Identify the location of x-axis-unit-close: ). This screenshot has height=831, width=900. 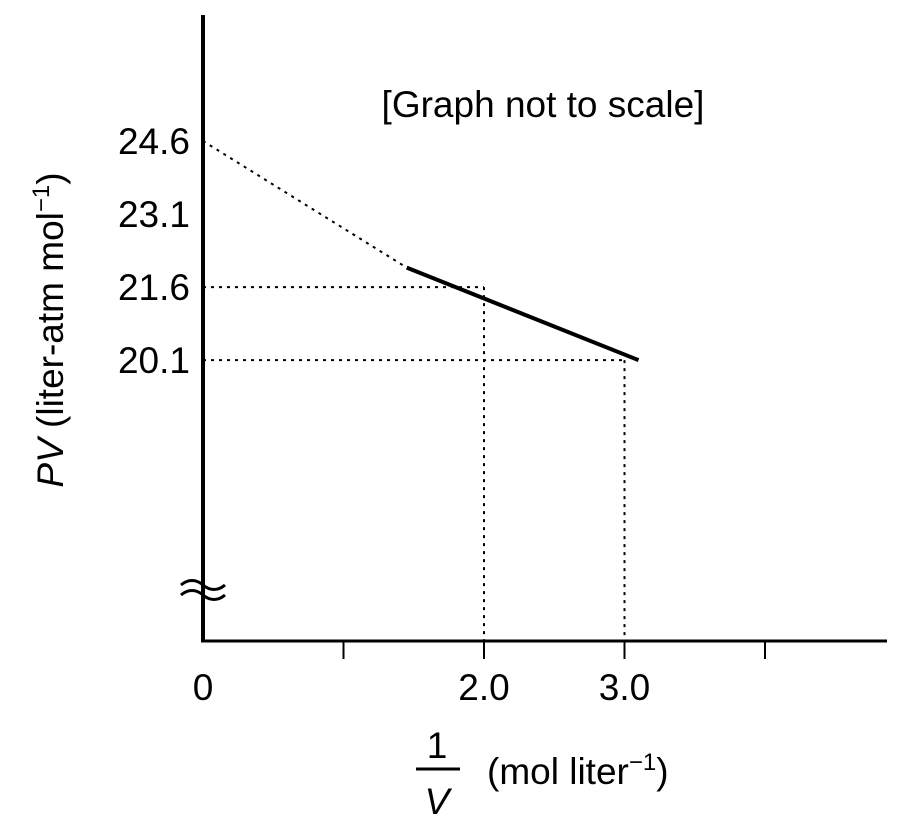
(662, 771).